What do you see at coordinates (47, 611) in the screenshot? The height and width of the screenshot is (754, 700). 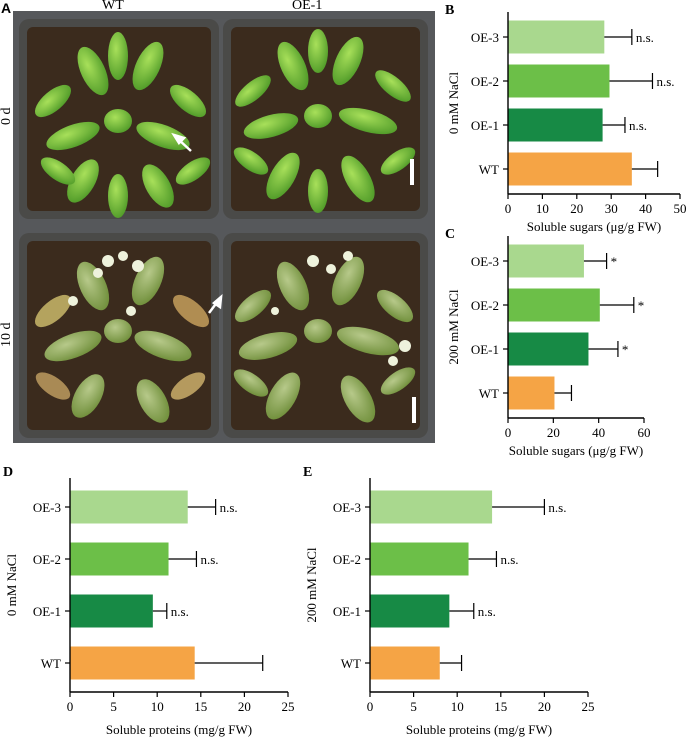 I see `category-label-d-oe-1: OE-1` at bounding box center [47, 611].